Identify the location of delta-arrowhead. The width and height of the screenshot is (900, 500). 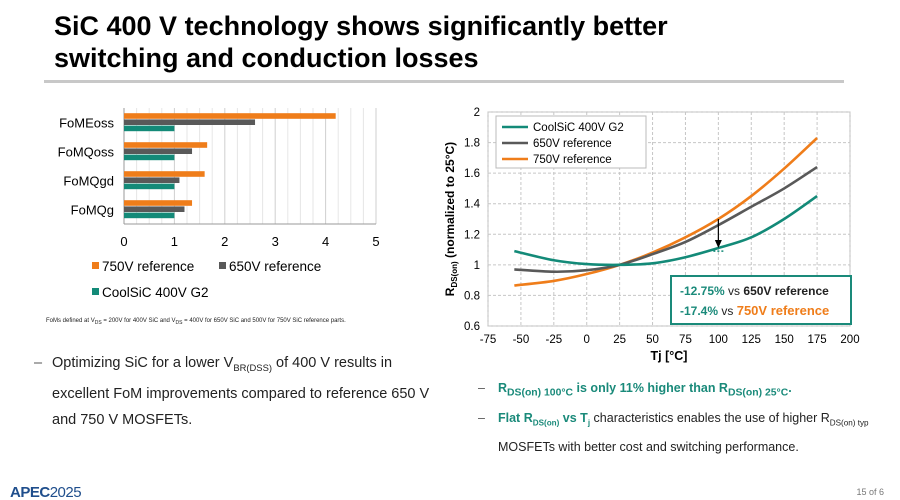
(718, 244).